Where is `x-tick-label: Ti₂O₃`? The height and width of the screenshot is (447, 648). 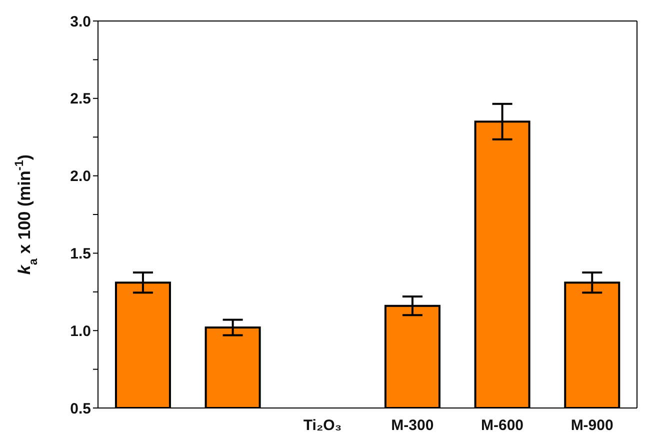
x-tick-label: Ti₂O₃ is located at coordinates (322, 425).